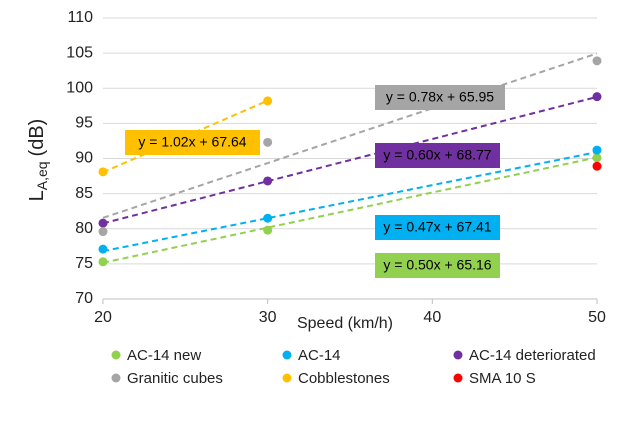 The height and width of the screenshot is (423, 629). I want to click on legend-label: Cobblestones, so click(344, 378).